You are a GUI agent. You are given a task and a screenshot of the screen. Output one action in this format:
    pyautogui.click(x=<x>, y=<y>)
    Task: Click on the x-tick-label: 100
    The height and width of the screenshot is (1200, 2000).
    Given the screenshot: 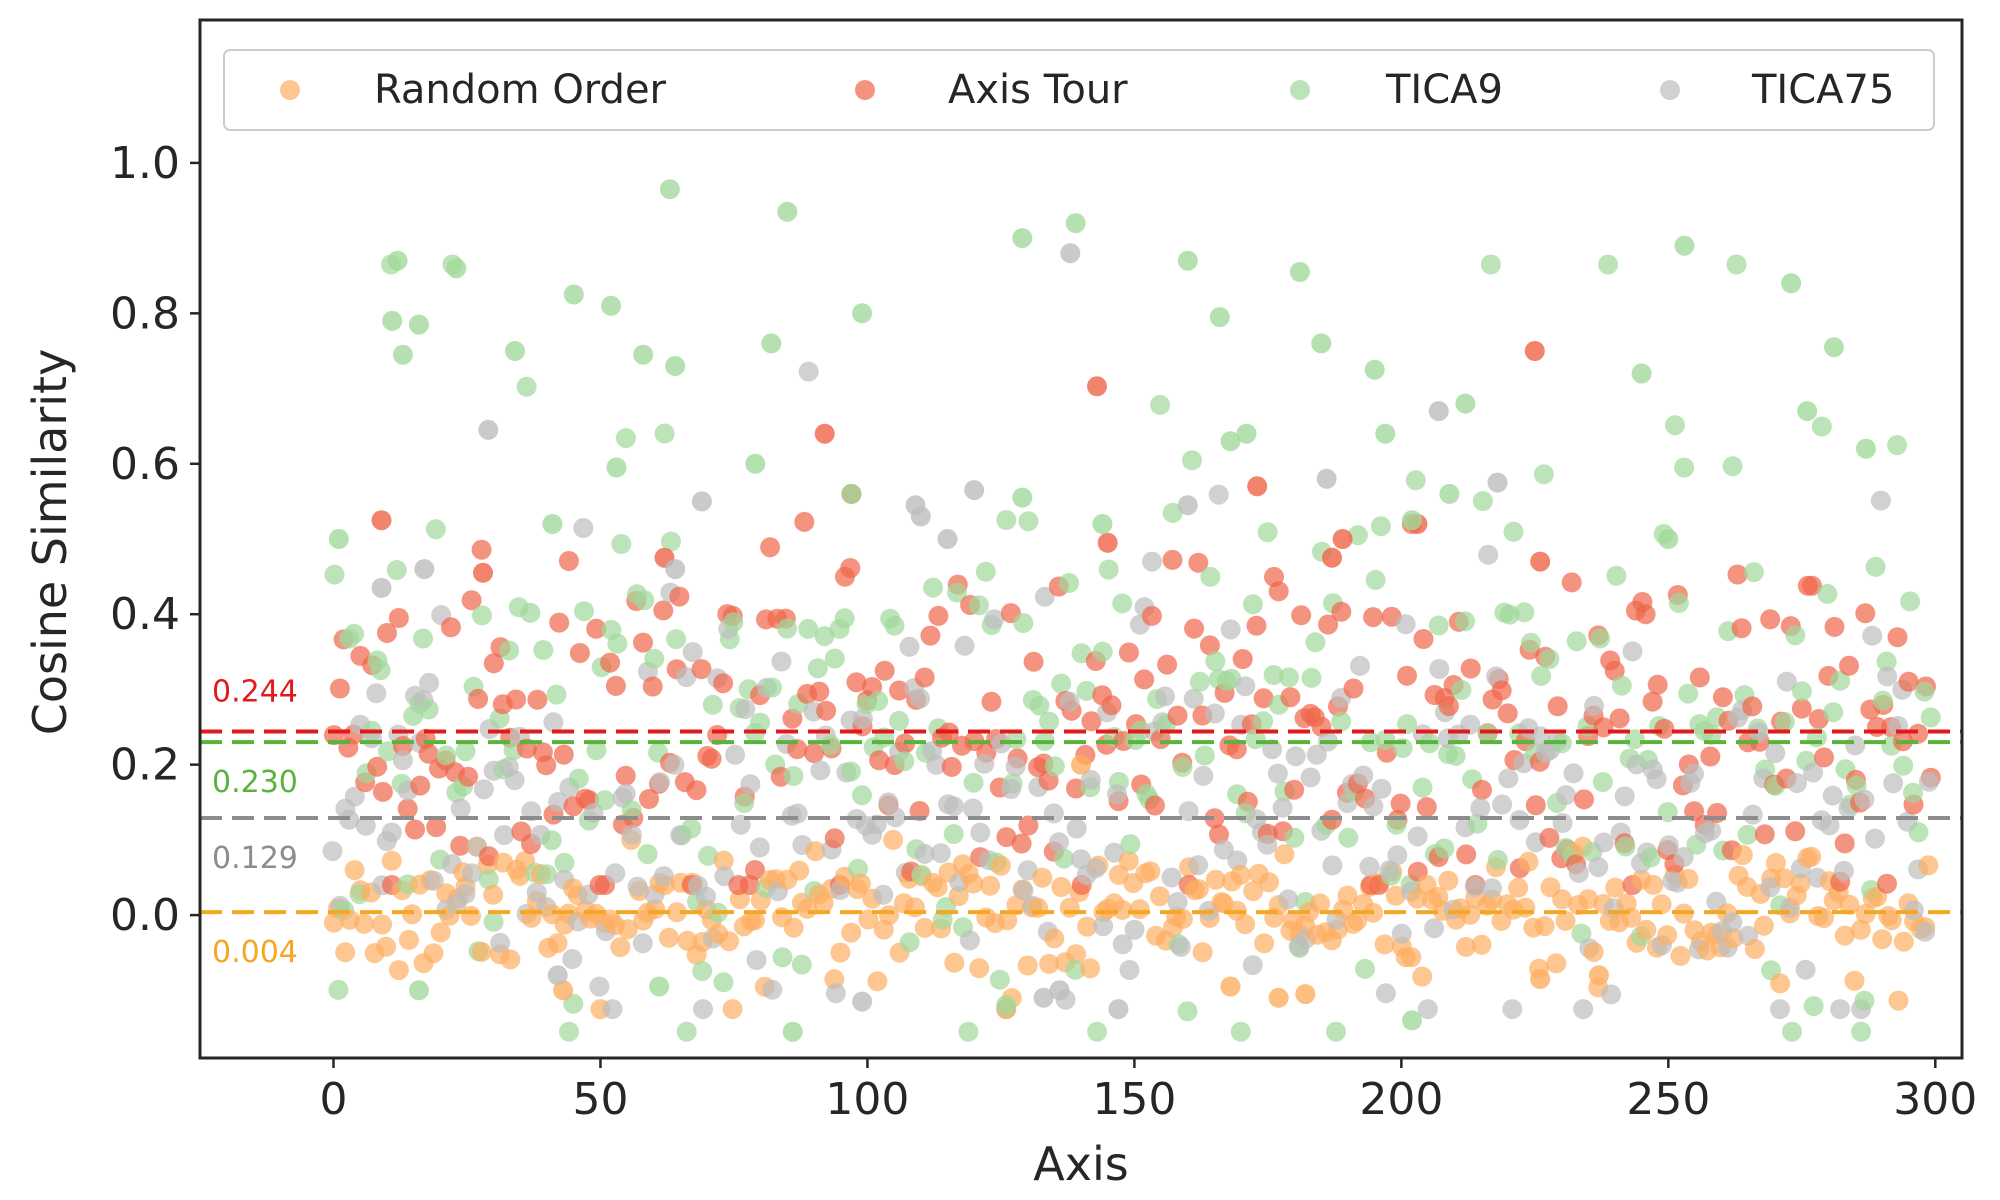 What is the action you would take?
    pyautogui.click(x=867, y=1099)
    